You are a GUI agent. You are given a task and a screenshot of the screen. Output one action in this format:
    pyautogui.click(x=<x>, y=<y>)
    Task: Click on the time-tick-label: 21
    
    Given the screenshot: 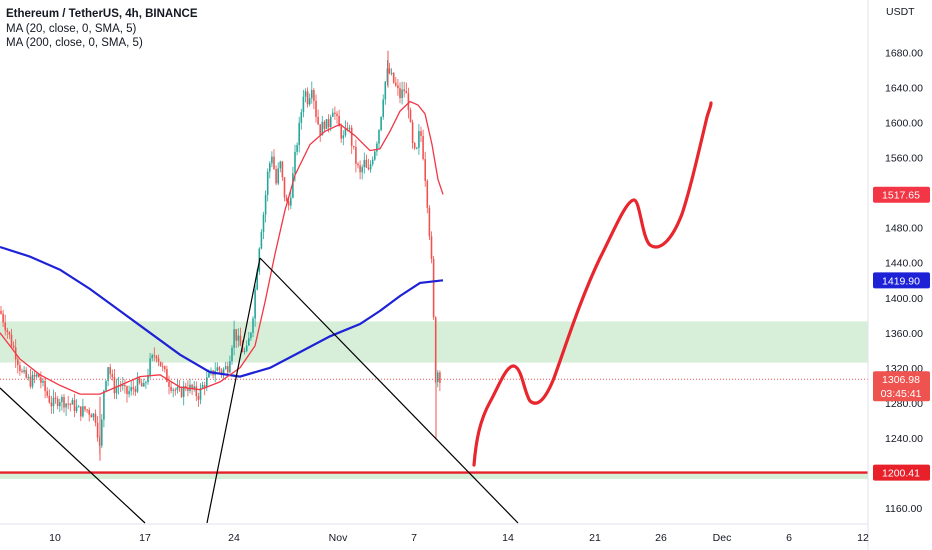 What is the action you would take?
    pyautogui.click(x=595, y=538)
    